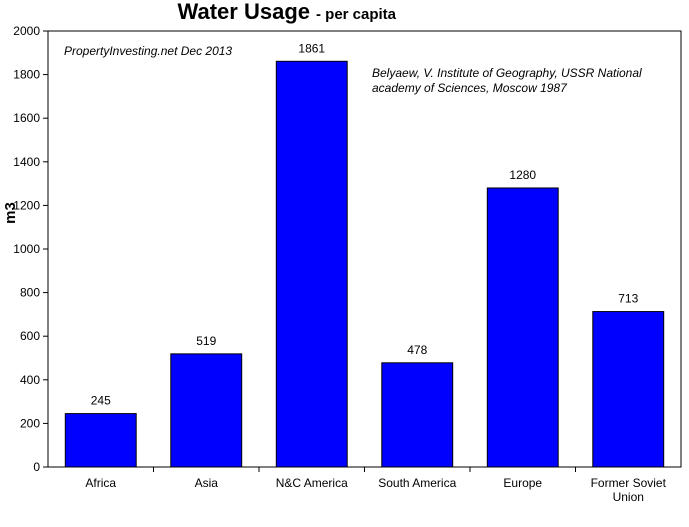 The width and height of the screenshot is (689, 527). What do you see at coordinates (417, 350) in the screenshot?
I see `bar-data-label: 478` at bounding box center [417, 350].